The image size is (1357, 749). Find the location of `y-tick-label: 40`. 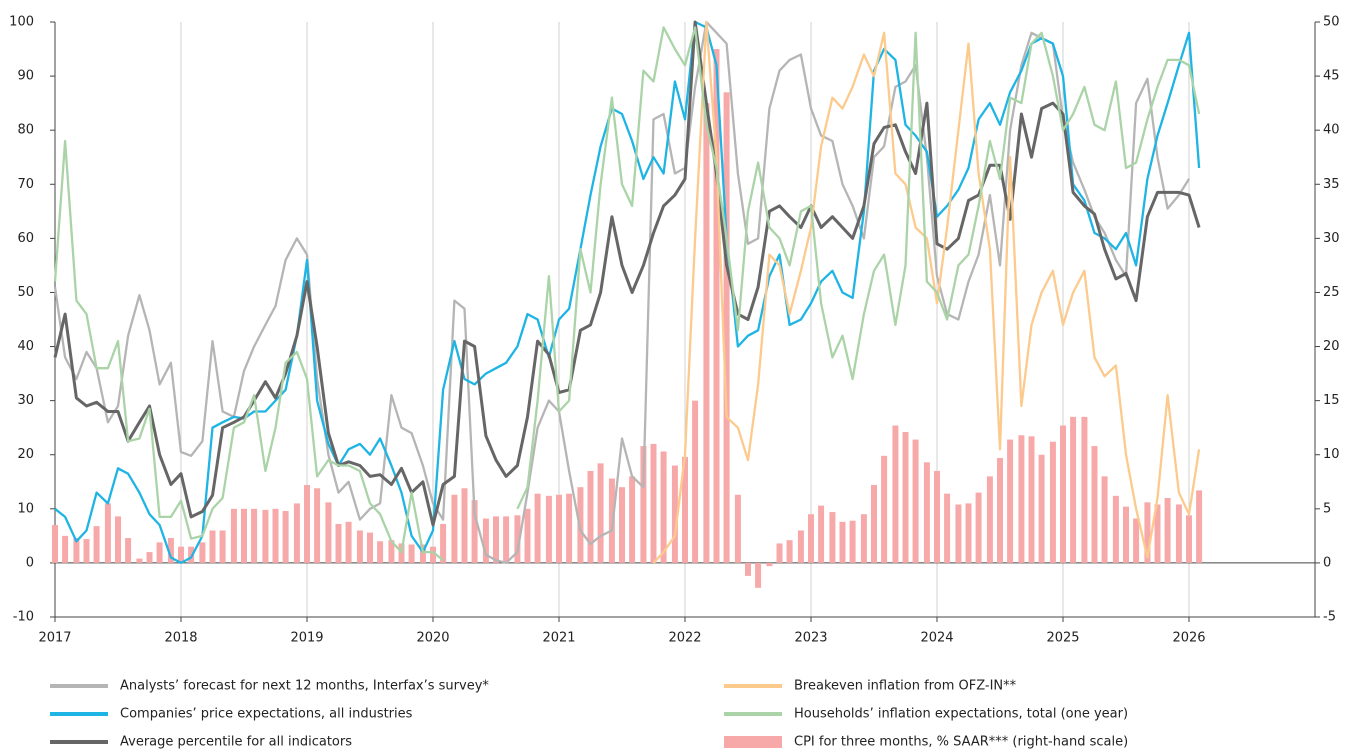

y-tick-label: 40 is located at coordinates (25, 346).